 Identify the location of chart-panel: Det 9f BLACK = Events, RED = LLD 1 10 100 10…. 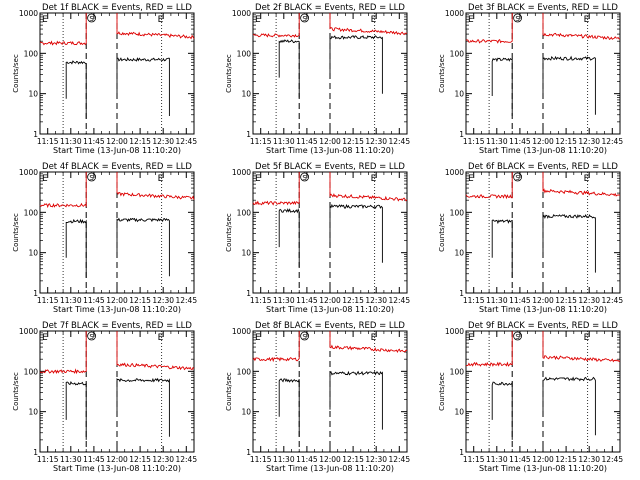
(530, 397).